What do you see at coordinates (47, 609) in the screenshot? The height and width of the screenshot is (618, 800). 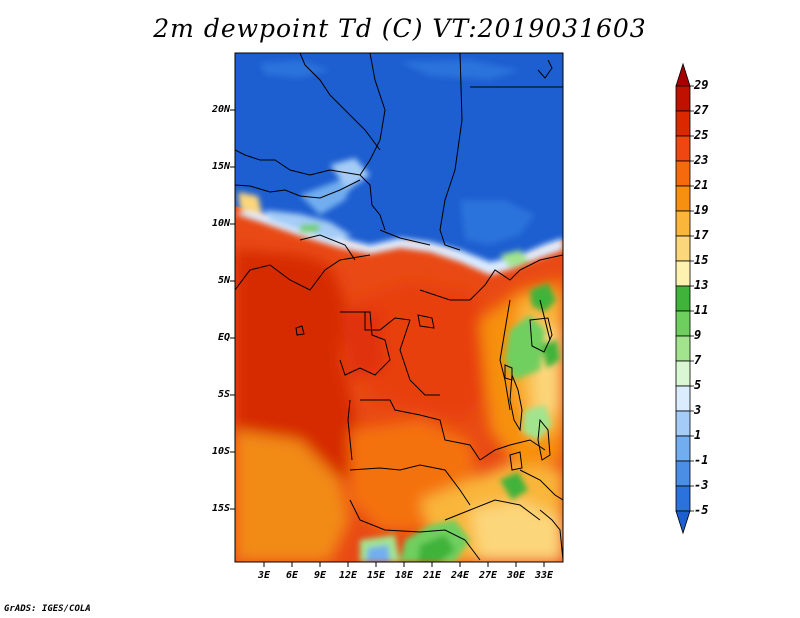 I see `software-credit: GrADS: IGES/COLA` at bounding box center [47, 609].